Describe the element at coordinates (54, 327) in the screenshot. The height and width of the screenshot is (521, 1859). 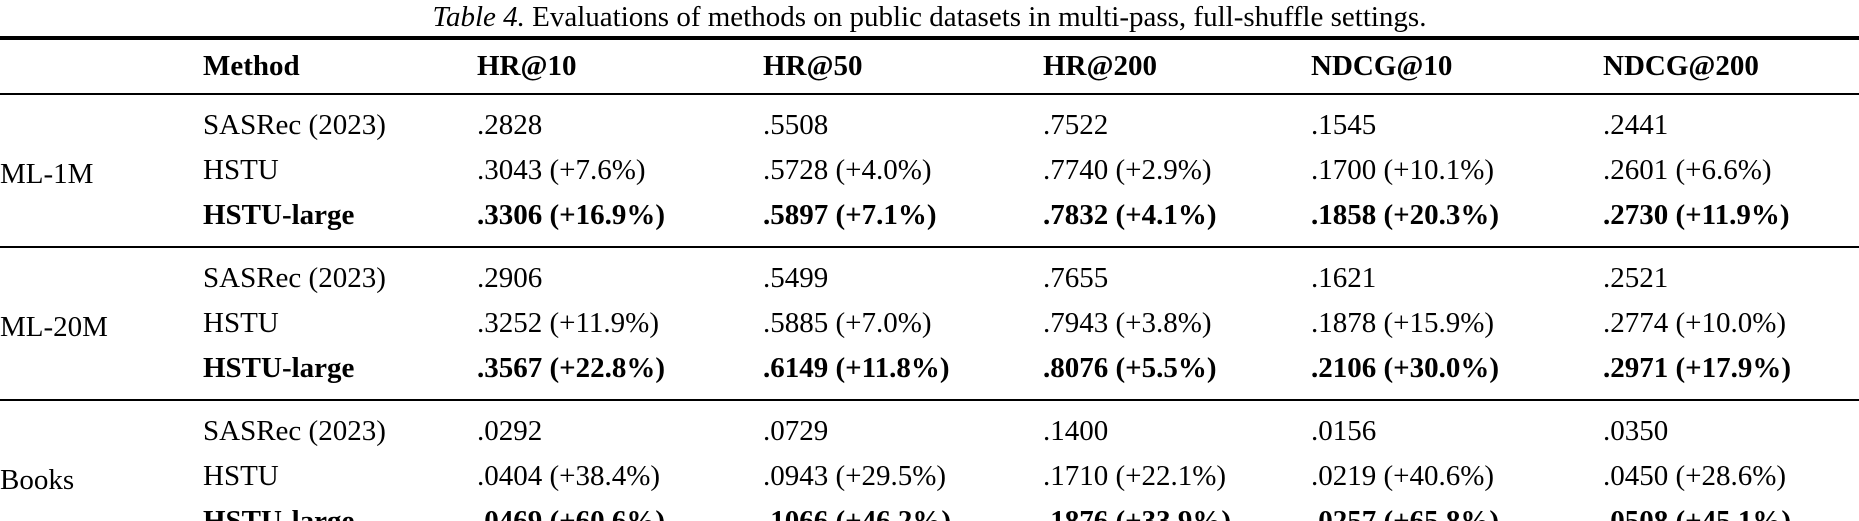
I see `dataset-label: ML-20M` at that location.